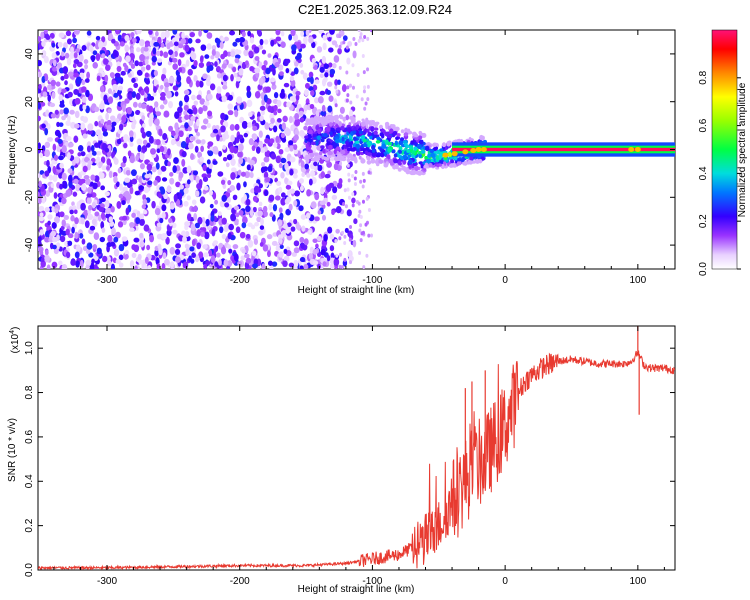 The width and height of the screenshot is (750, 600). What do you see at coordinates (372, 581) in the screenshot?
I see `x-tick-label: -100` at bounding box center [372, 581].